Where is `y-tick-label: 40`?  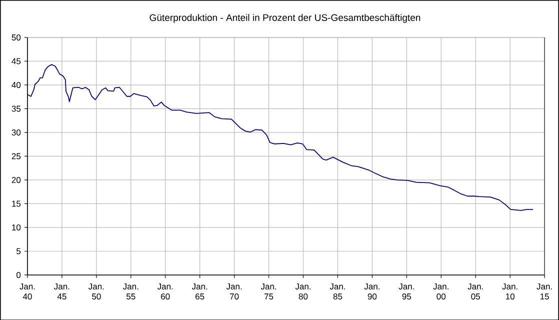
y-tick-label: 40 is located at coordinates (16, 85).